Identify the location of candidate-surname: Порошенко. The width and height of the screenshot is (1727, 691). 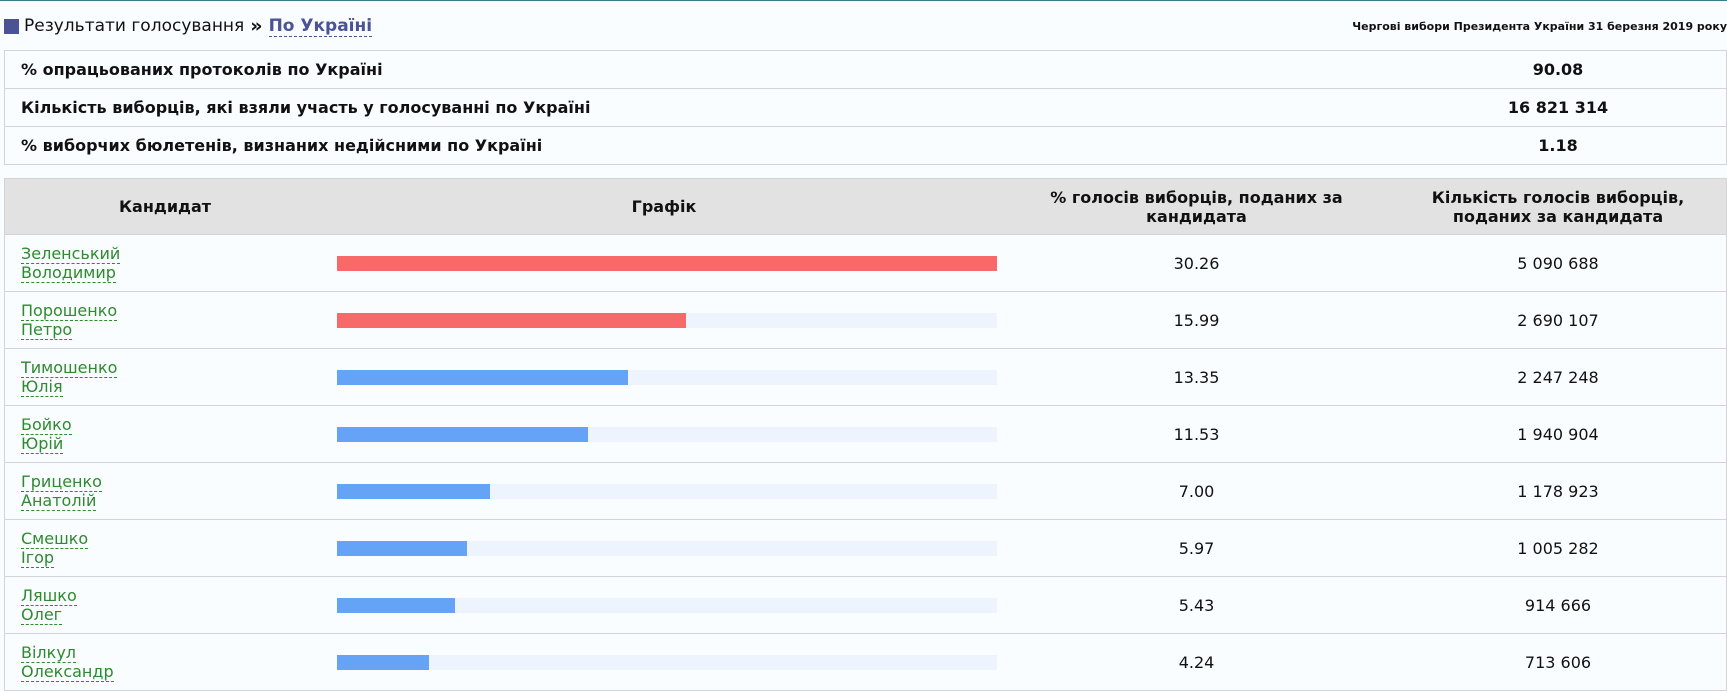
(69, 310).